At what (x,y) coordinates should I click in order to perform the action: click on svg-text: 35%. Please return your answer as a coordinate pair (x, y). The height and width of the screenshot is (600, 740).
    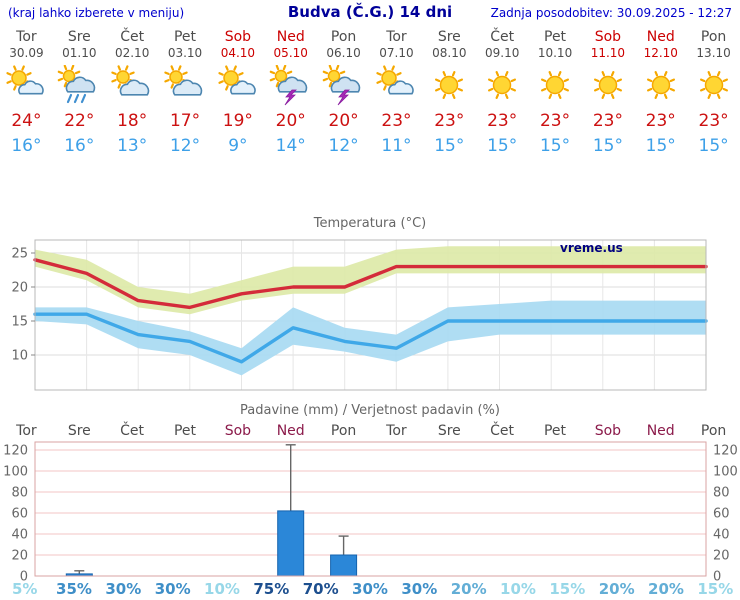
    Looking at the image, I should click on (74, 589).